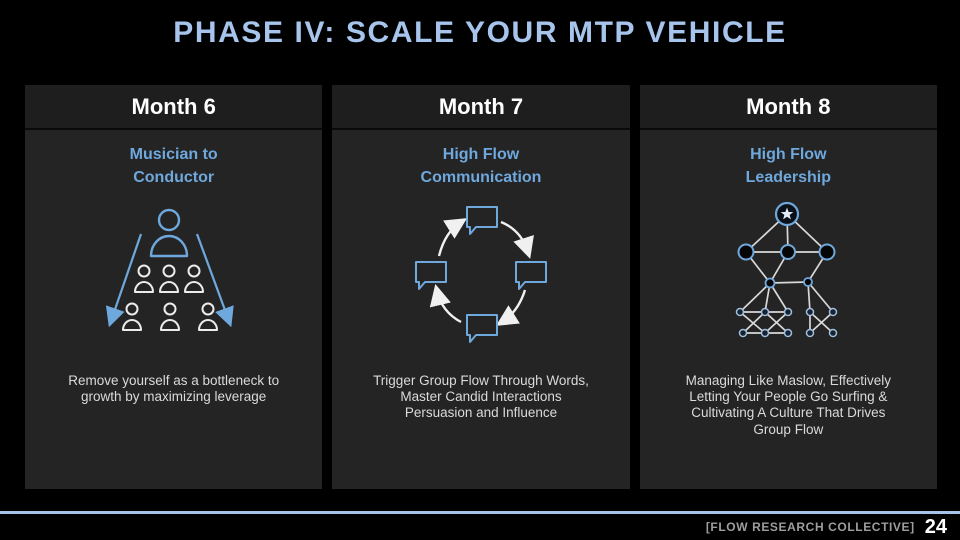 This screenshot has width=960, height=540. I want to click on page-number: 24, so click(935, 526).